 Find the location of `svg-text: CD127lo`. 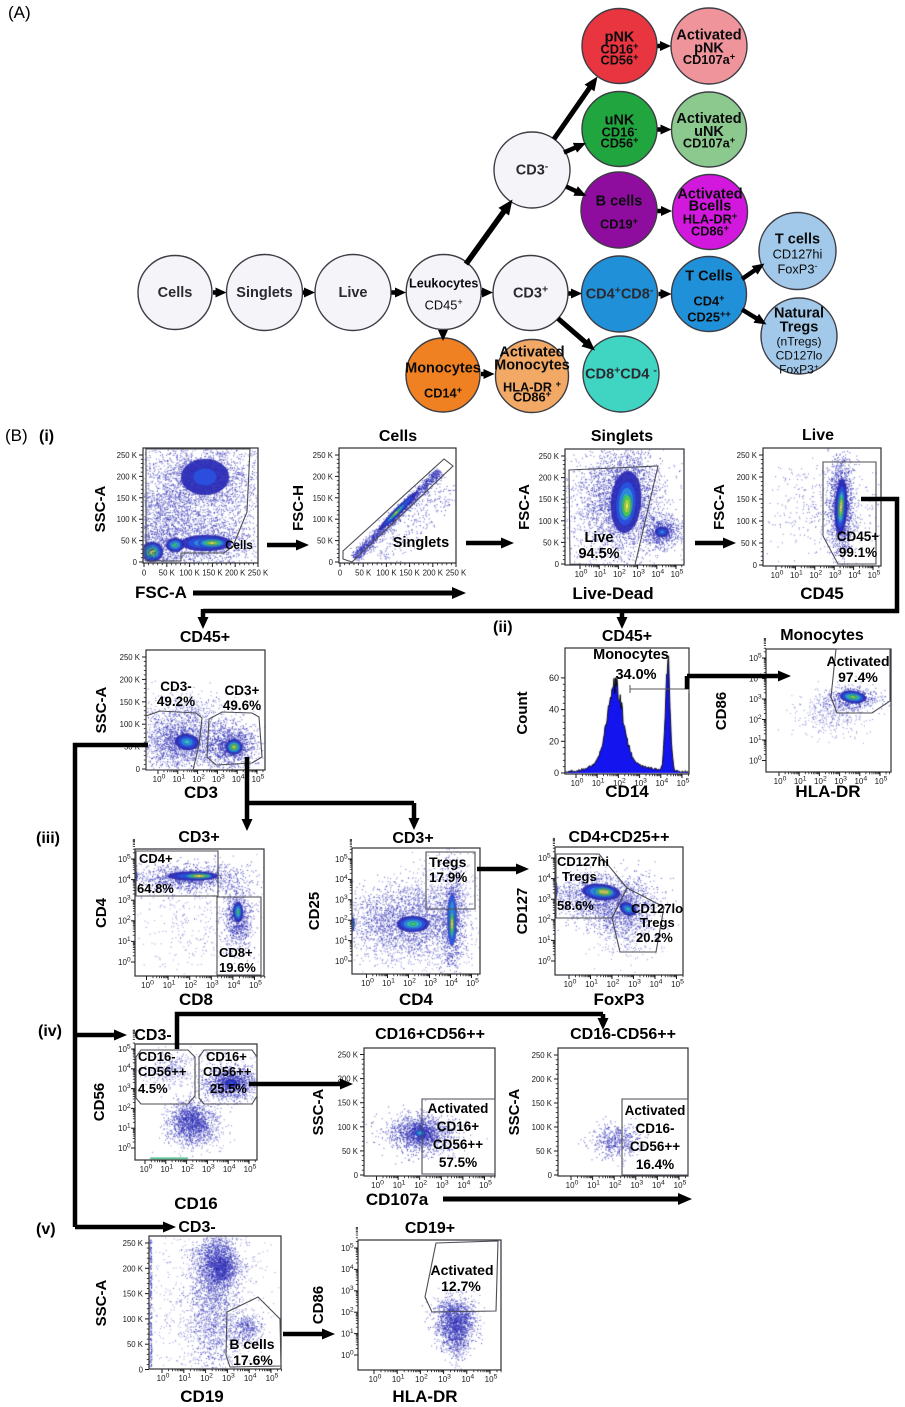

svg-text: CD127lo is located at coordinates (657, 908).